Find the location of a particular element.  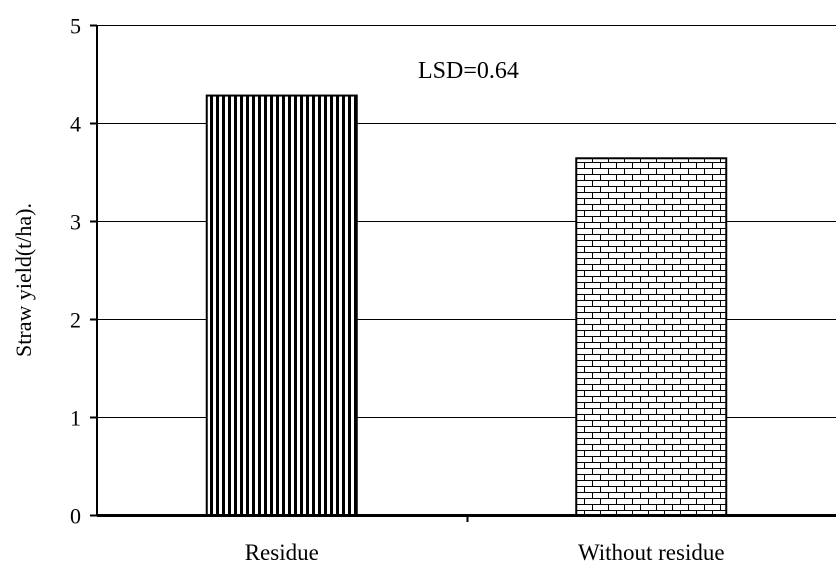

x-category-label: Residue is located at coordinates (282, 552).